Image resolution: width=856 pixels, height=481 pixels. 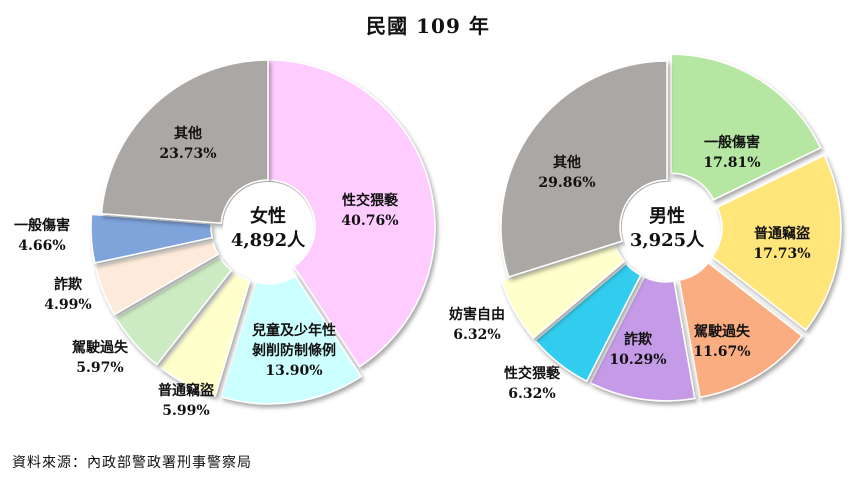 I want to click on slice-label-普通竊盜: 普通竊盜 17.73%, so click(x=782, y=243).